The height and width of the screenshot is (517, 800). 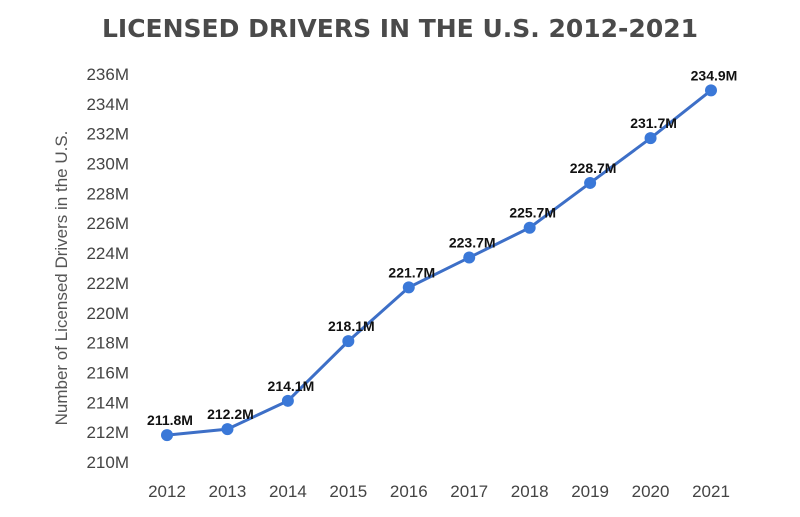 What do you see at coordinates (107, 432) in the screenshot?
I see `y-tick-label: 212M` at bounding box center [107, 432].